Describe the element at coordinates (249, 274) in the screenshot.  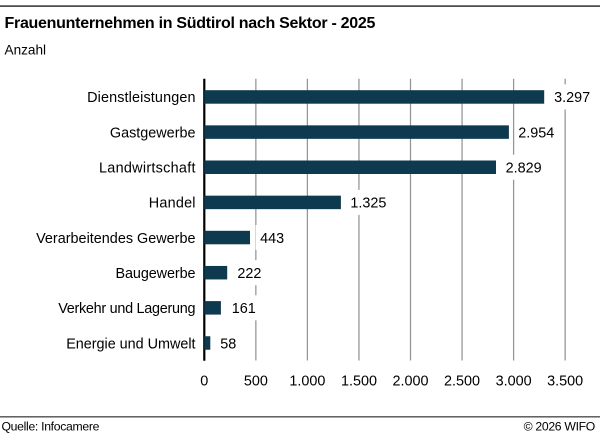
I see `svg-text: 222` at that location.